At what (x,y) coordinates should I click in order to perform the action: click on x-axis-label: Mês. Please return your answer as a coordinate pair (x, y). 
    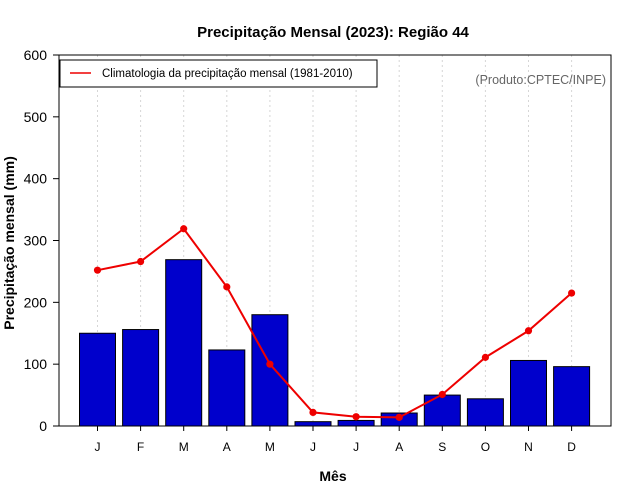
    Looking at the image, I should click on (332, 476).